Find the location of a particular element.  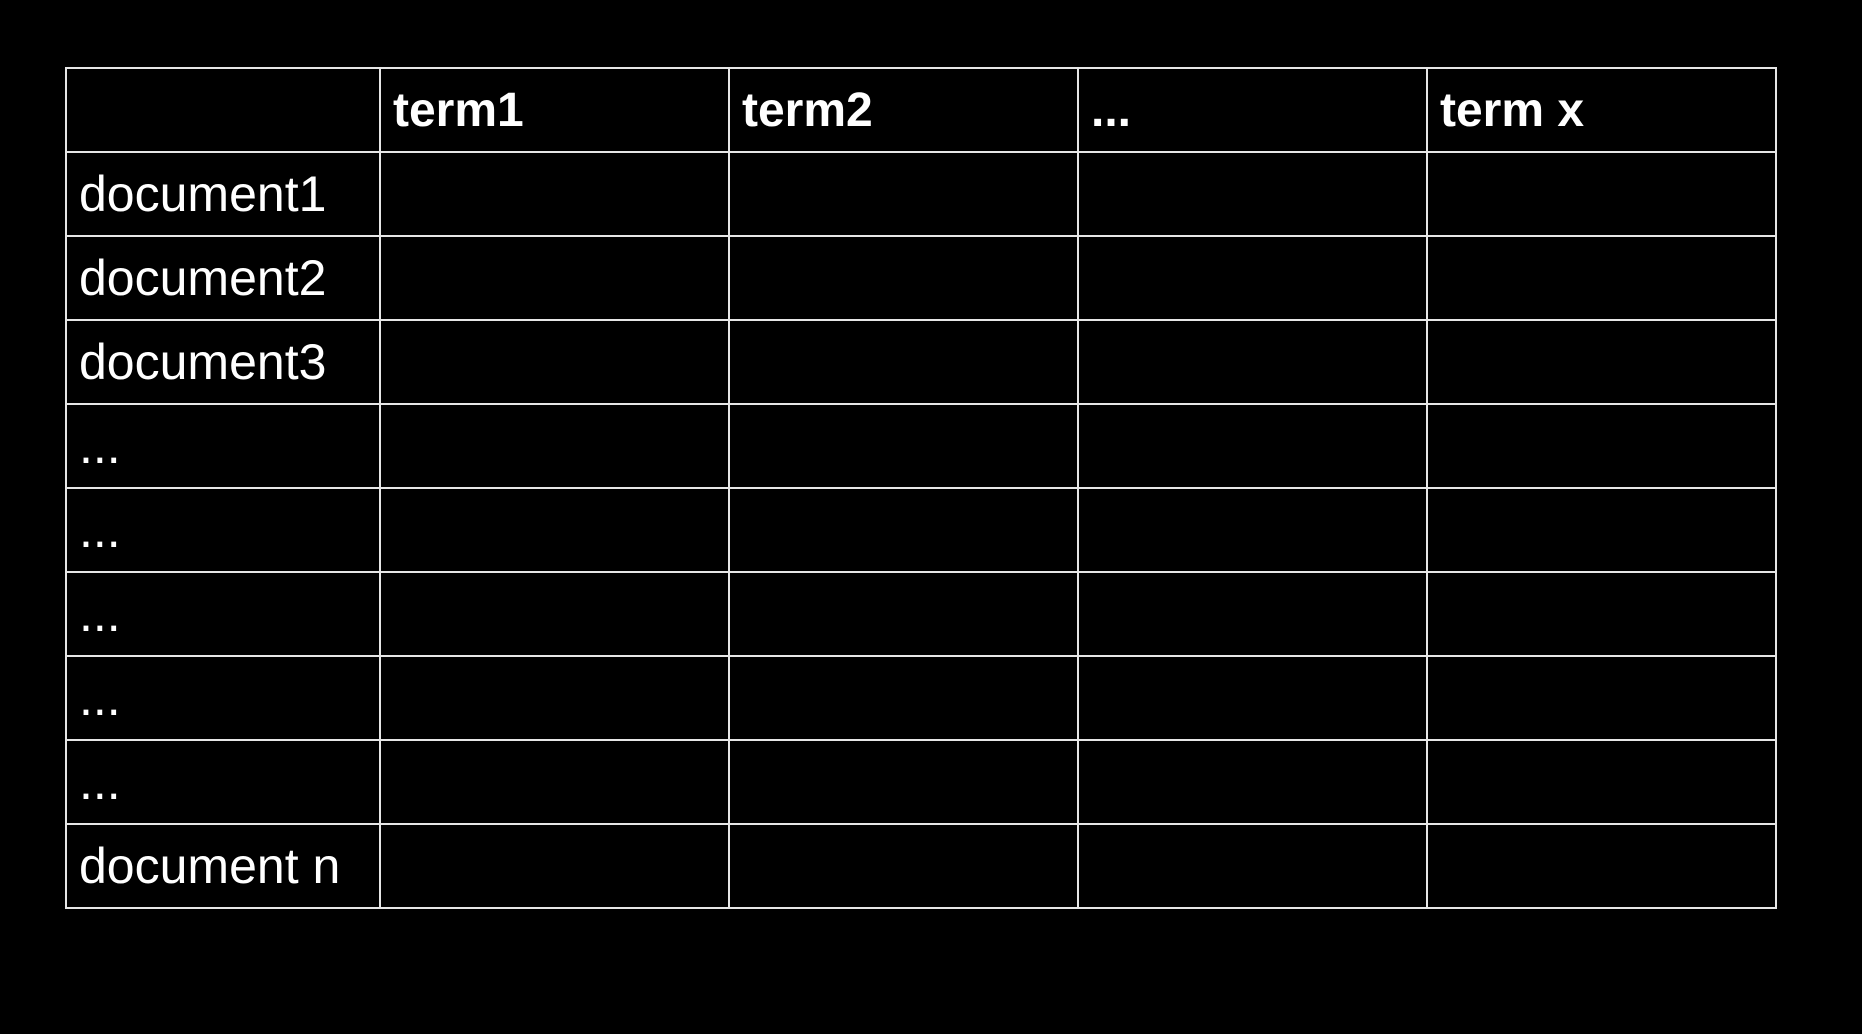

table-row: document1 is located at coordinates (921, 194).